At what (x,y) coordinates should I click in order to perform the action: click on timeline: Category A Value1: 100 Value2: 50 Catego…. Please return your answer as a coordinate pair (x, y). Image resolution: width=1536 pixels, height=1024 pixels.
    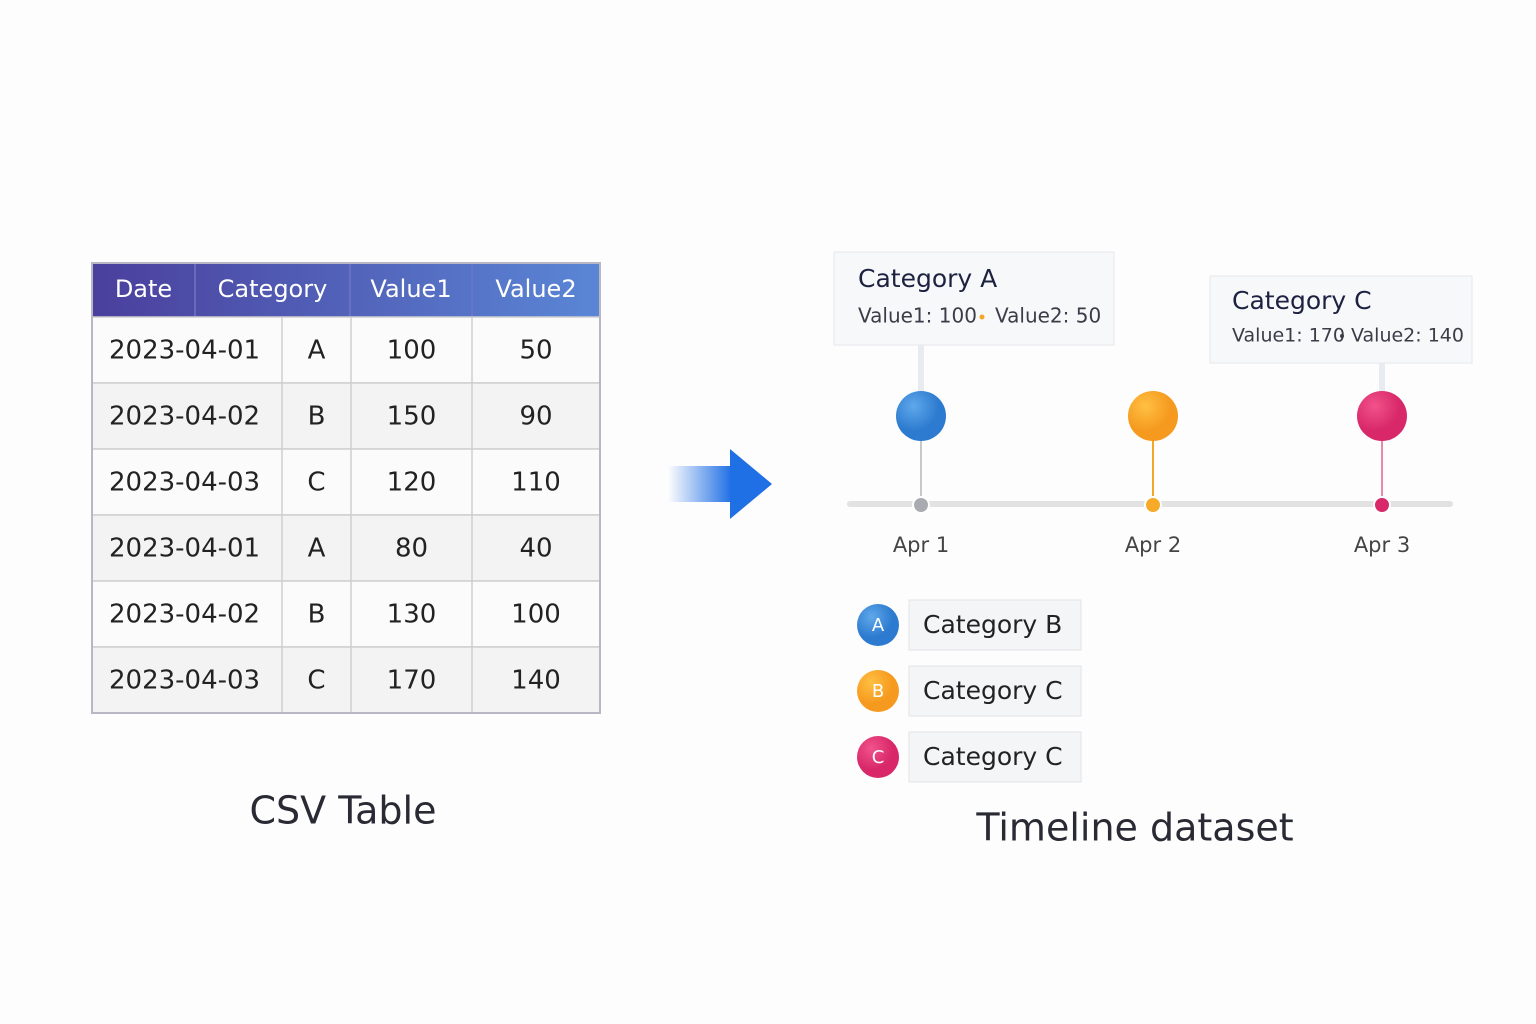
    Looking at the image, I should click on (1153, 404).